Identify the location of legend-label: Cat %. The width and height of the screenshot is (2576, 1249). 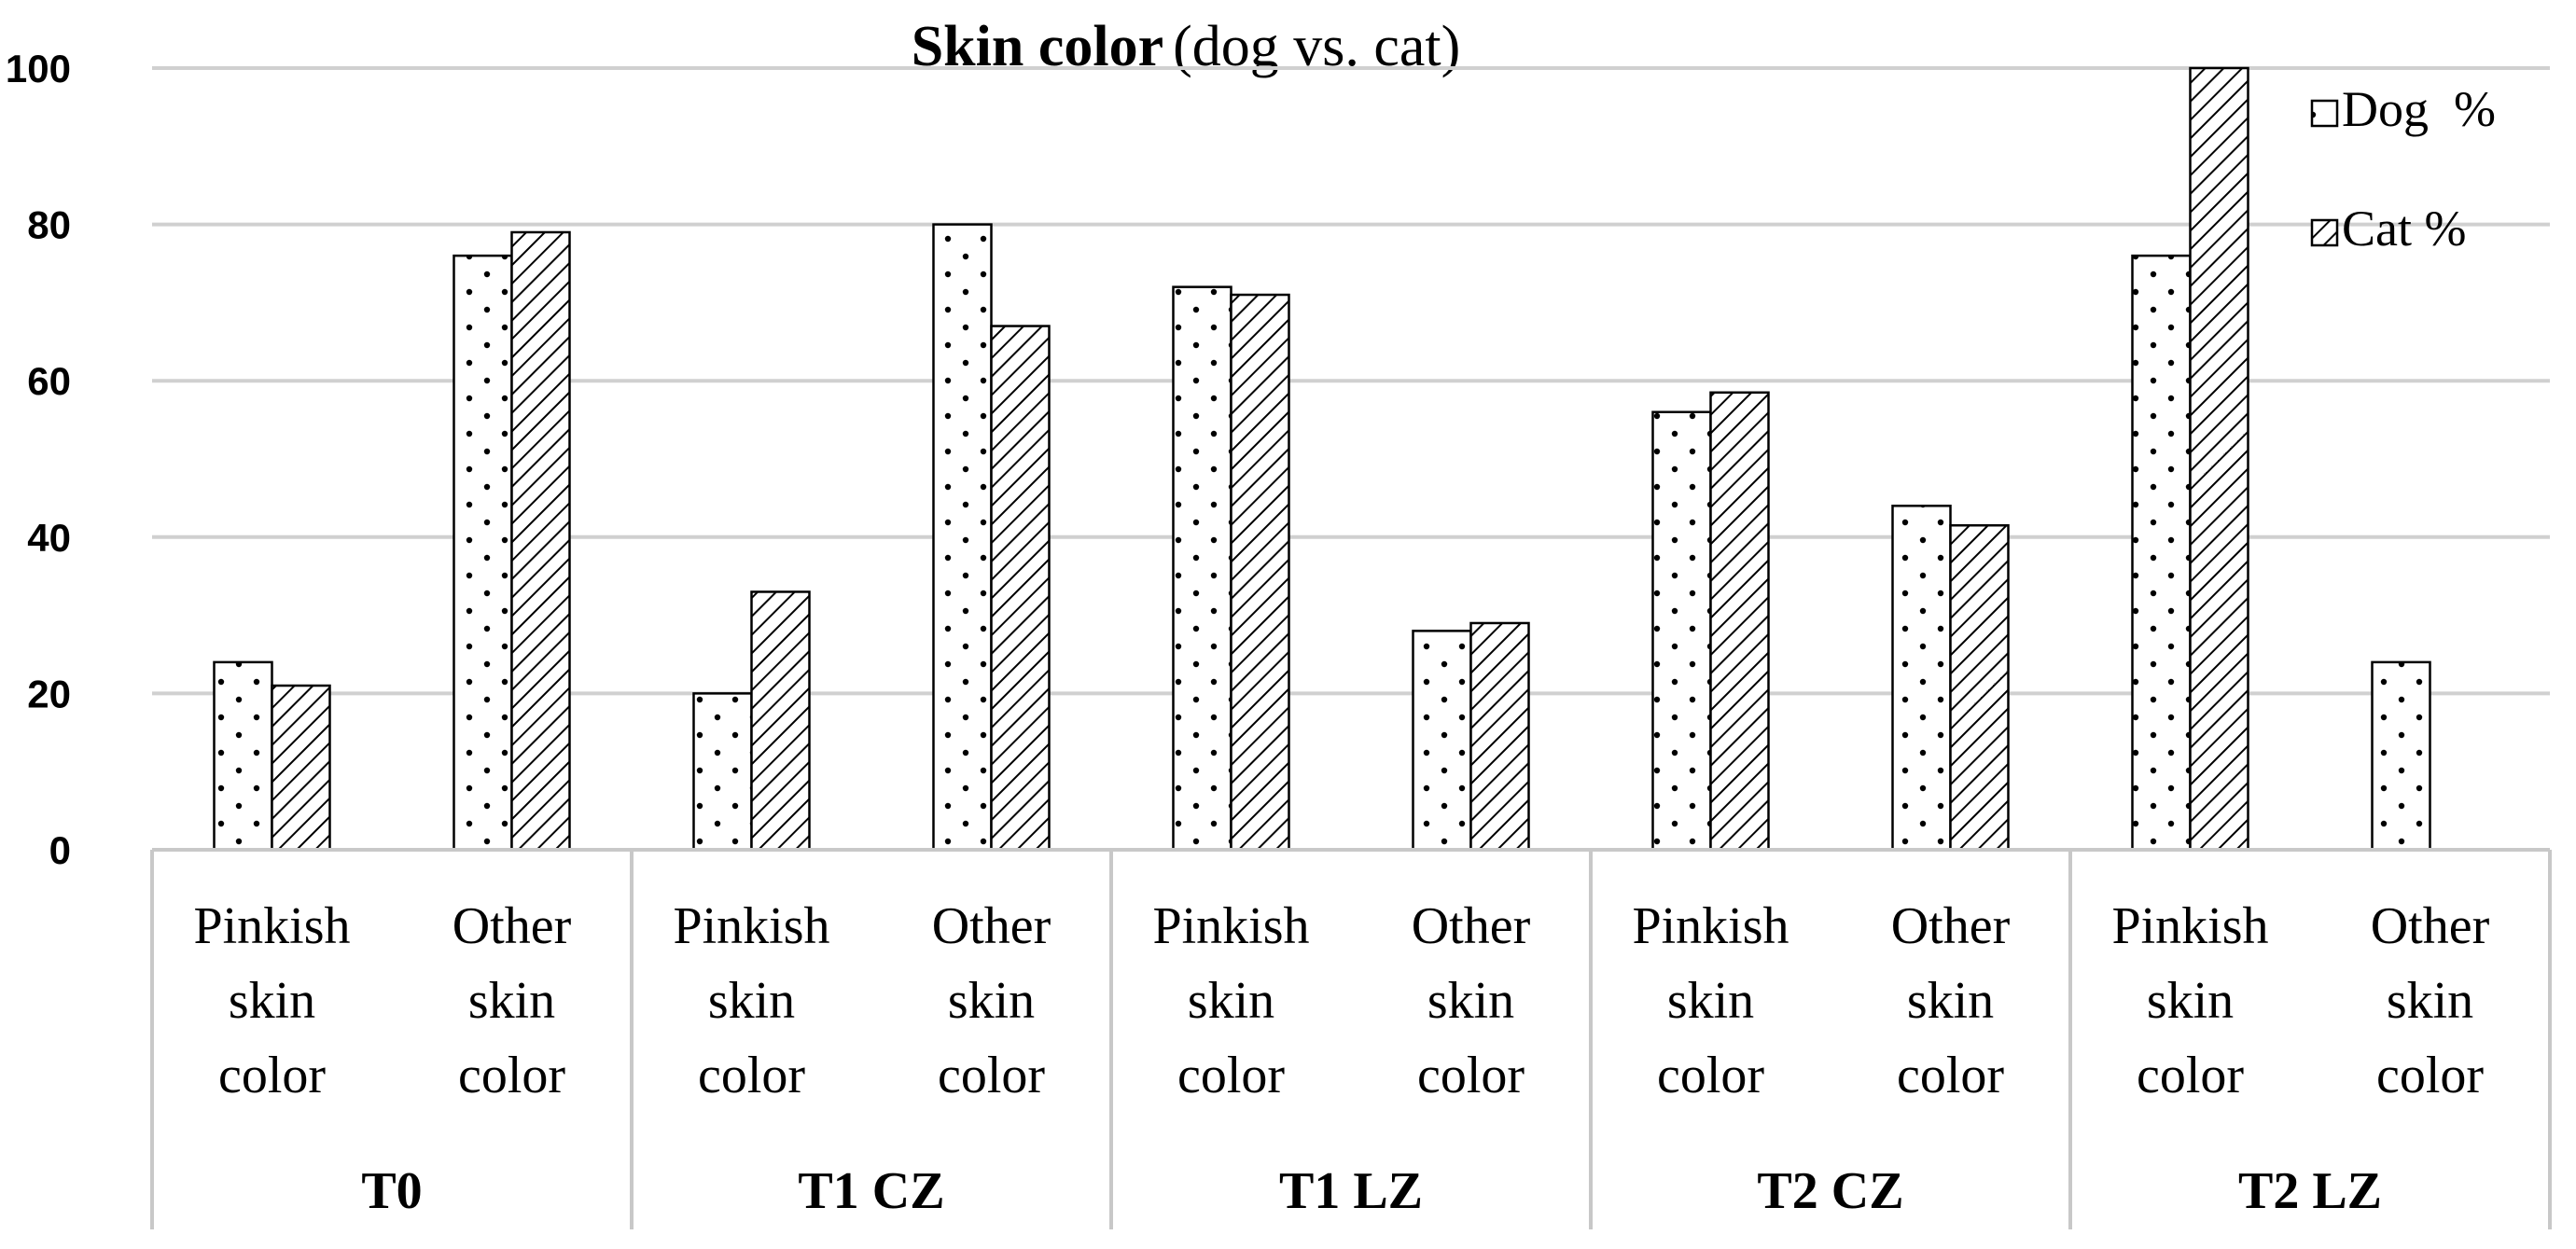
(2404, 229).